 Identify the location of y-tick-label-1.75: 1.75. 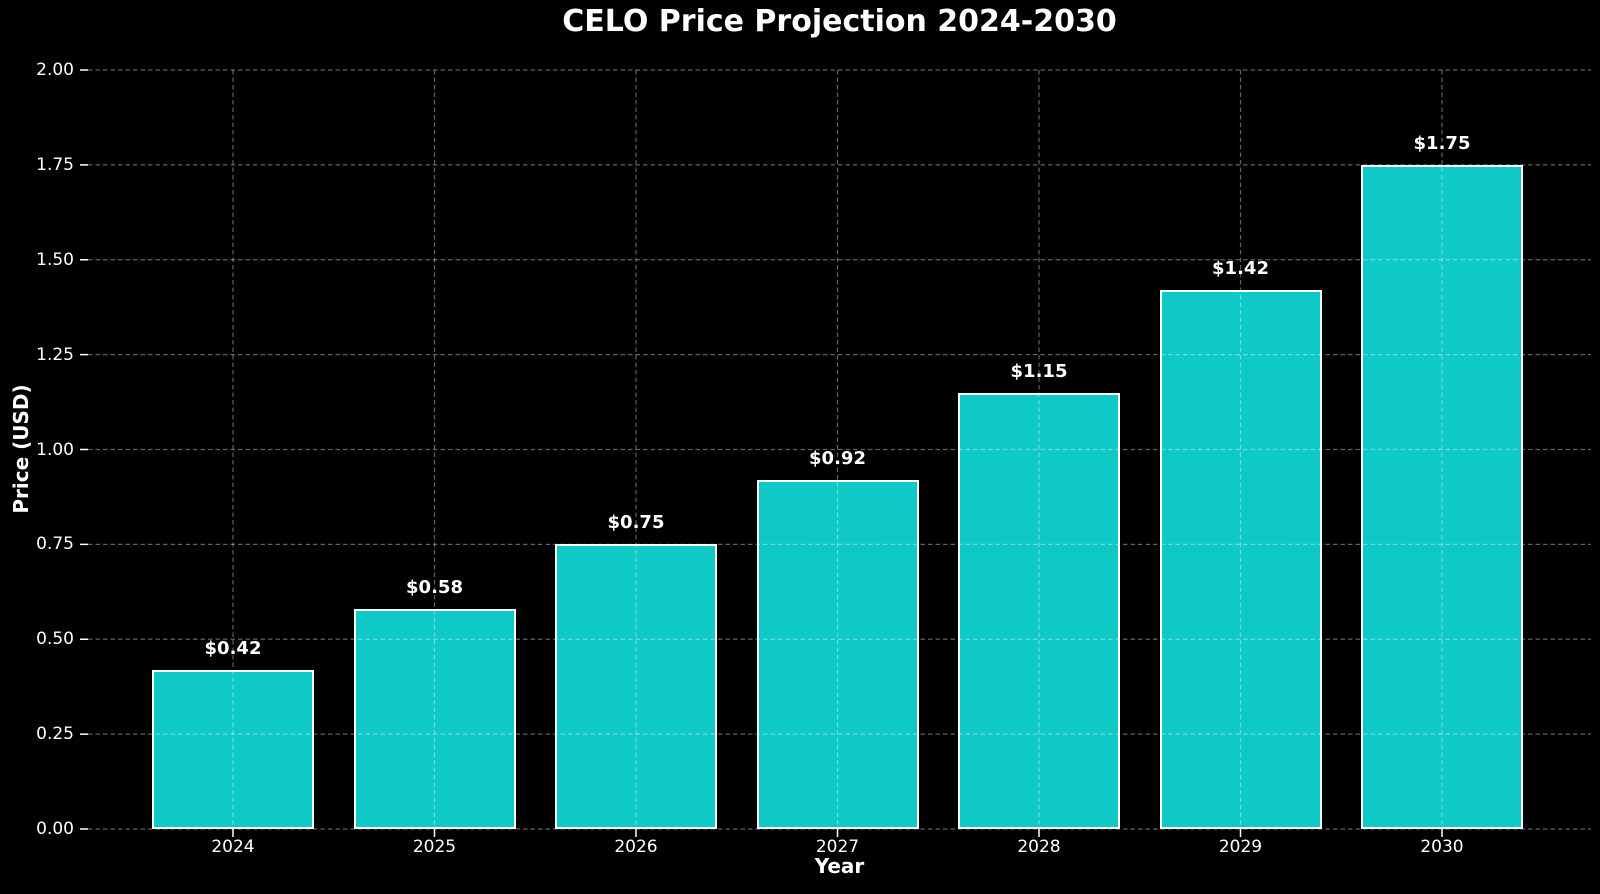
(55, 164).